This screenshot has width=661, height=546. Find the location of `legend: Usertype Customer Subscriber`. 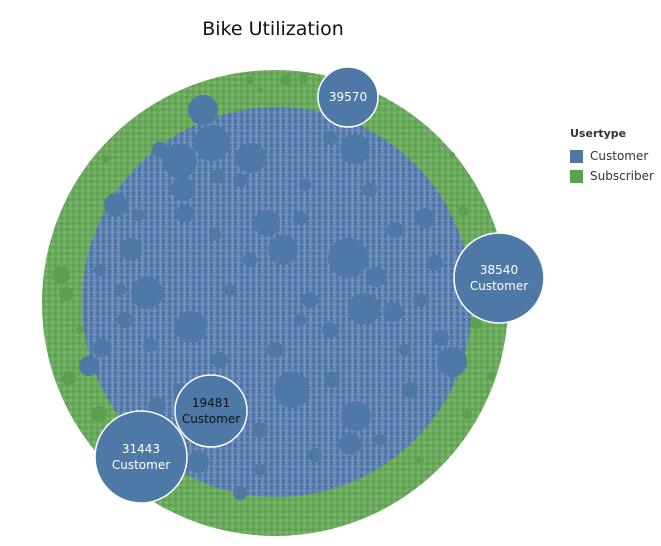

legend: Usertype Customer Subscriber is located at coordinates (612, 156).